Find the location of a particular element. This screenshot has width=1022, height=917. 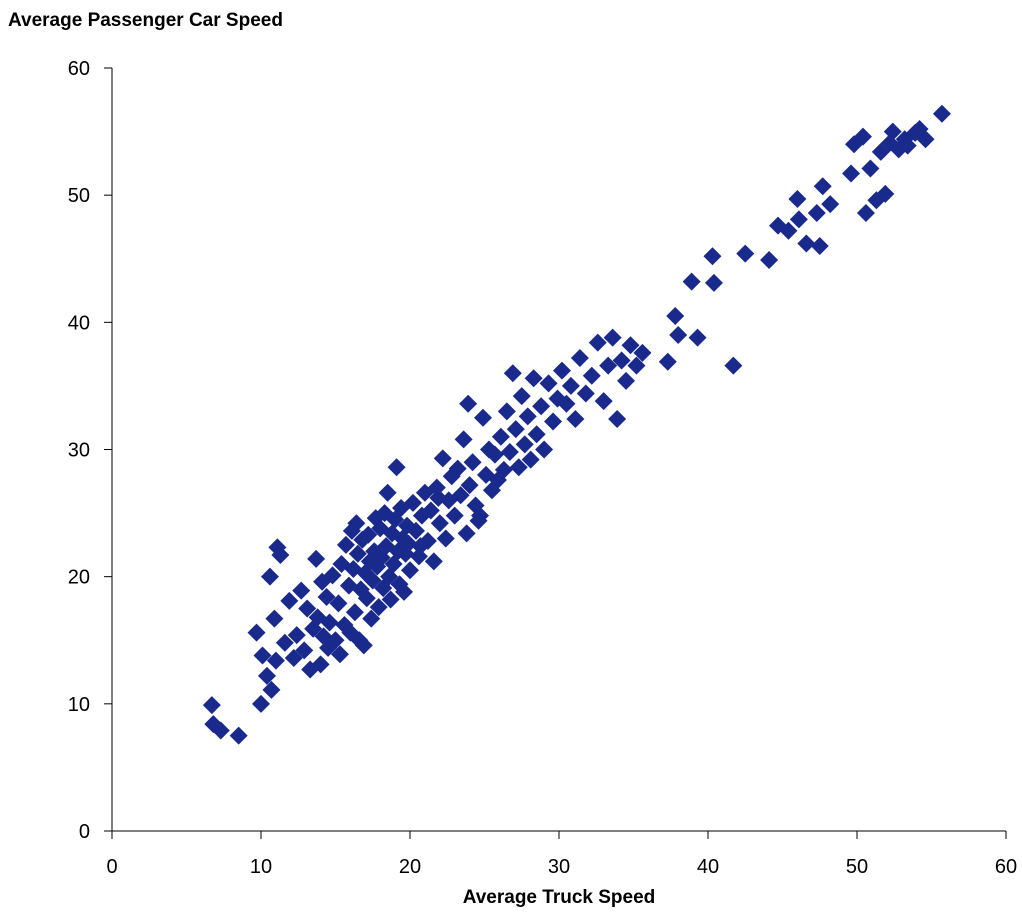

x-tick-label: 20 is located at coordinates (410, 867).